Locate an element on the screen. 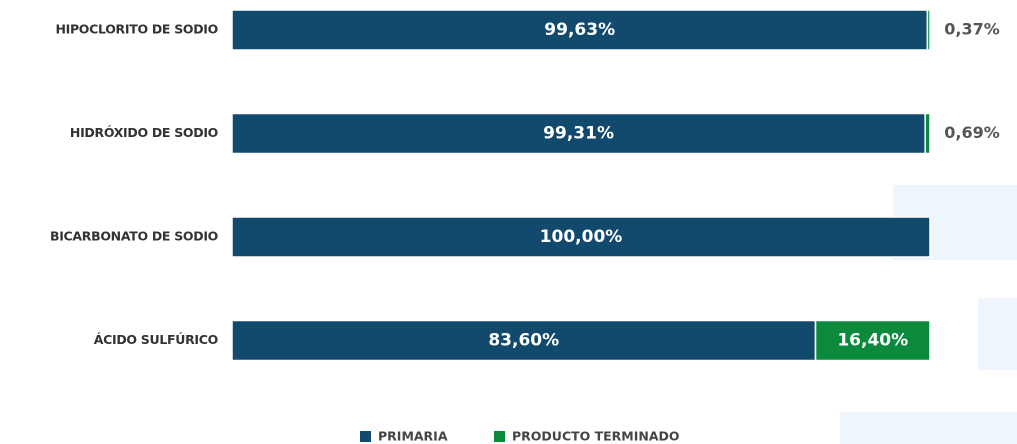 The image size is (1017, 444). value-label: 99,31% is located at coordinates (578, 134).